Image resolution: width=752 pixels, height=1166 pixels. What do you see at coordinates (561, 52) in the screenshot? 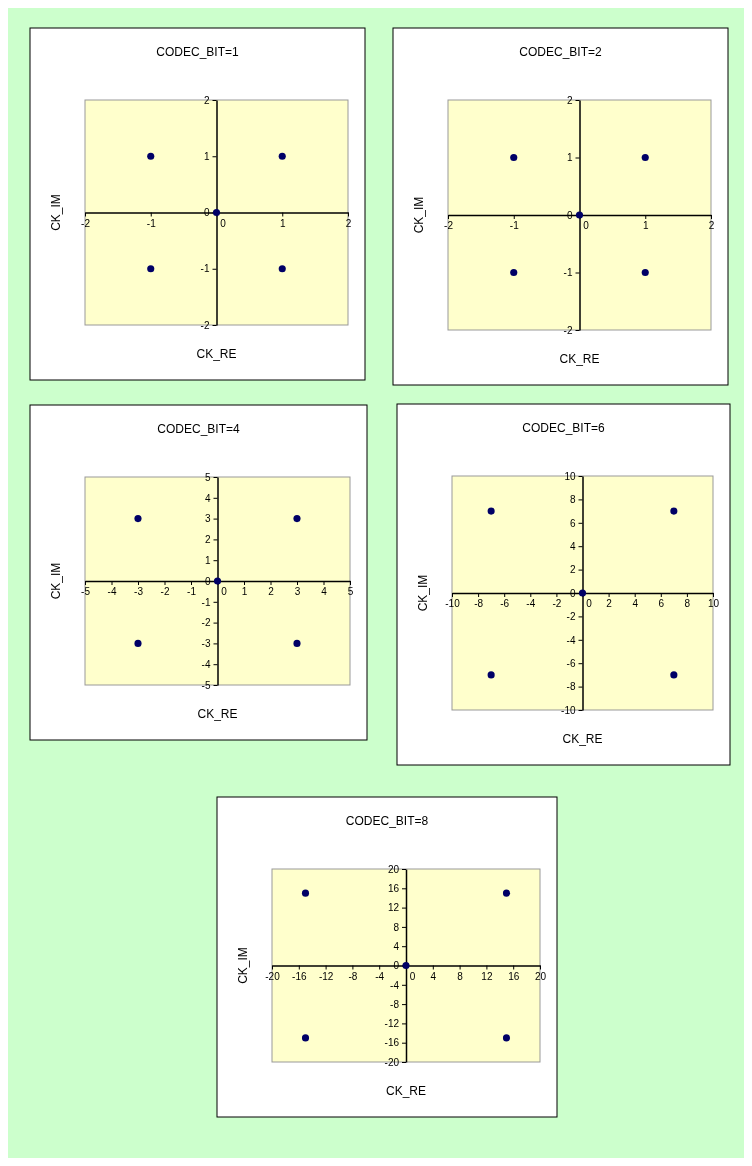
I see `chart-title: CODEC_BIT=2` at bounding box center [561, 52].